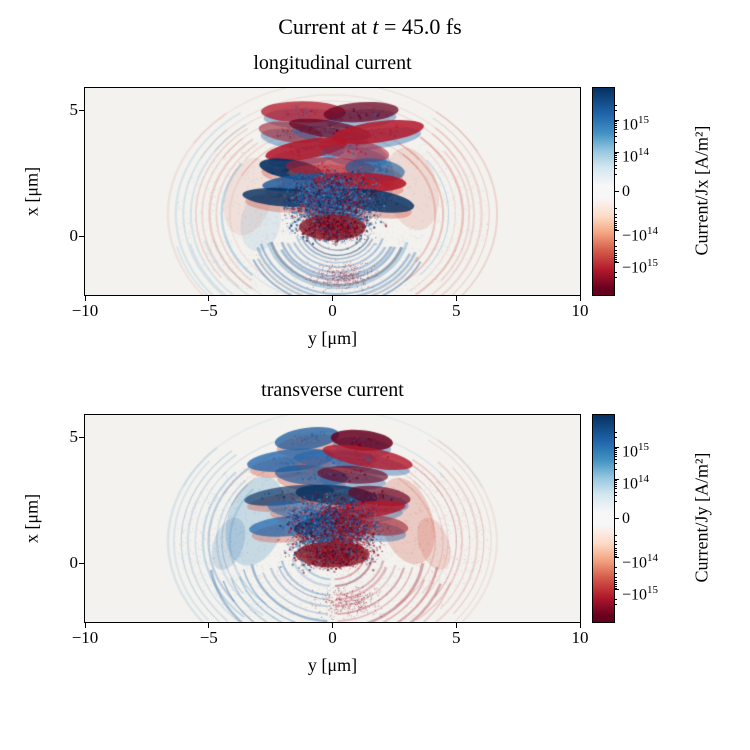  Describe the element at coordinates (420, 26) in the screenshot. I see `figure-title-value: = 45.0 fs` at that location.